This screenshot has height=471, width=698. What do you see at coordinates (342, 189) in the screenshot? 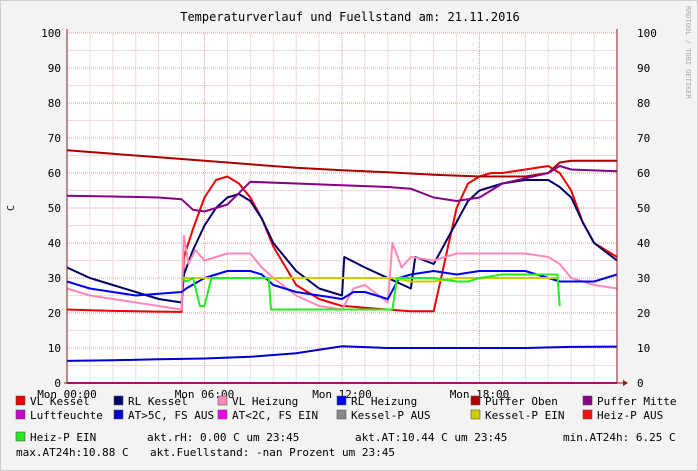
I see `series-line-puffer-mitte` at bounding box center [342, 189].